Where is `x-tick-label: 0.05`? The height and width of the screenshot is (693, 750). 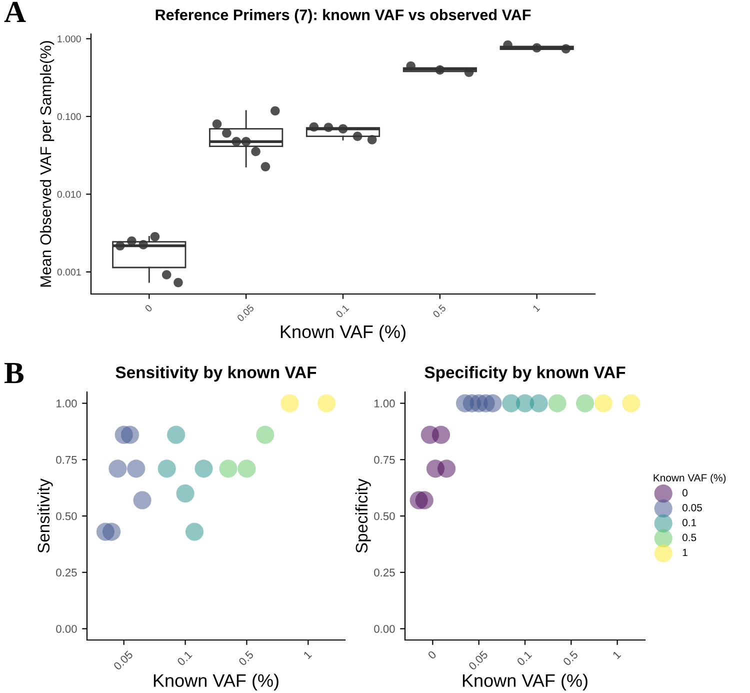 x-tick-label: 0.05 is located at coordinates (245, 313).